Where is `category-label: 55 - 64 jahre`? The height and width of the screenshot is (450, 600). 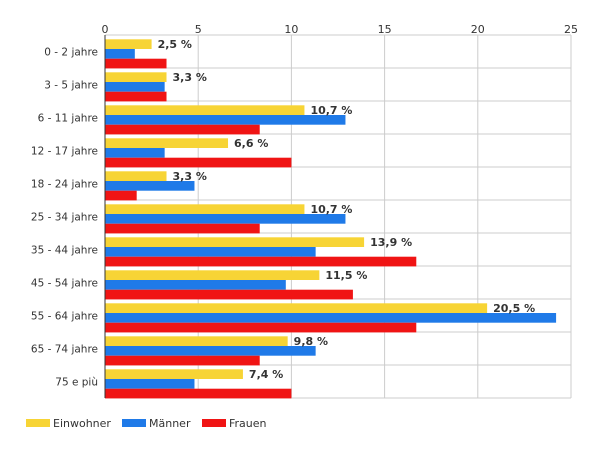
category-label: 55 - 64 jahre is located at coordinates (64, 317).